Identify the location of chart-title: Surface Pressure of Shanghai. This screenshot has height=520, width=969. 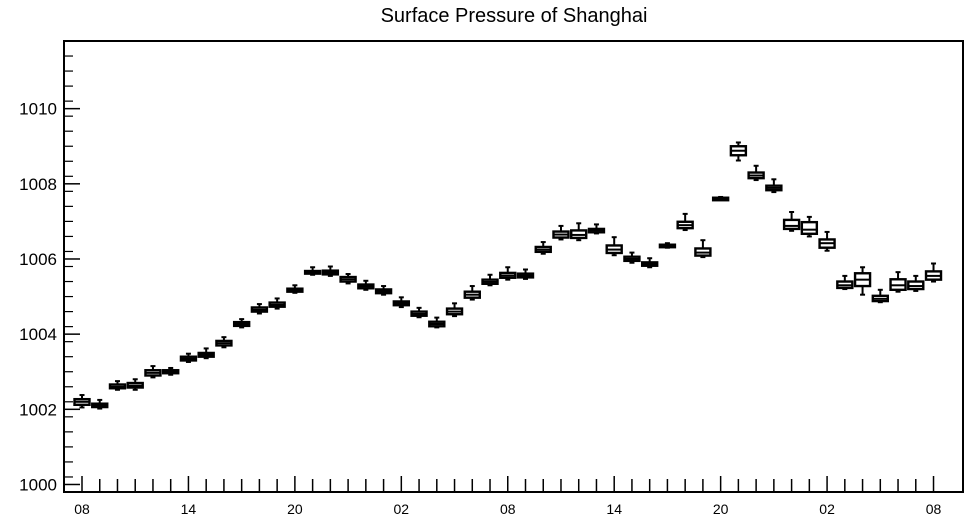
(514, 16).